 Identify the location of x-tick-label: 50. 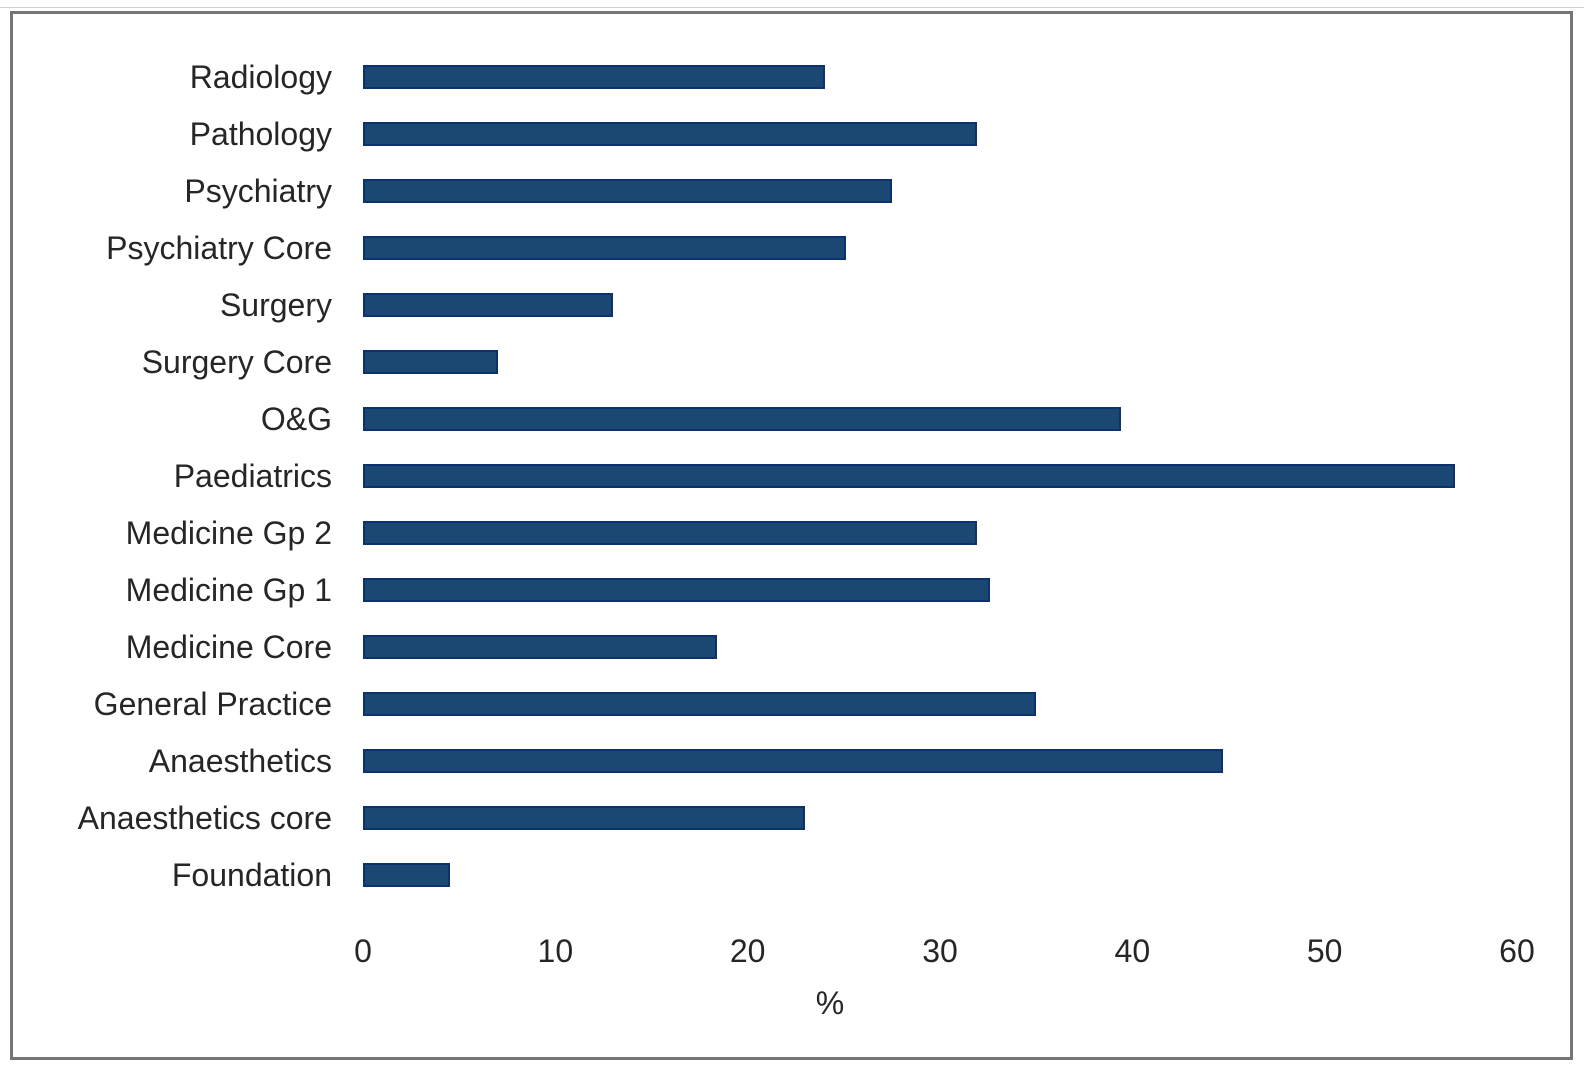
(1324, 951).